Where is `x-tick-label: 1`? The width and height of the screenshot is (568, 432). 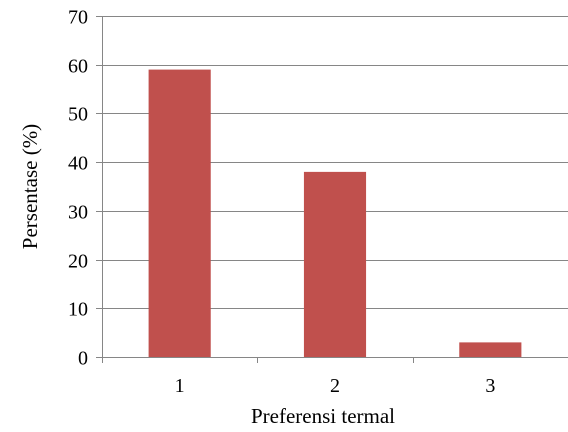
x-tick-label: 1 is located at coordinates (180, 386).